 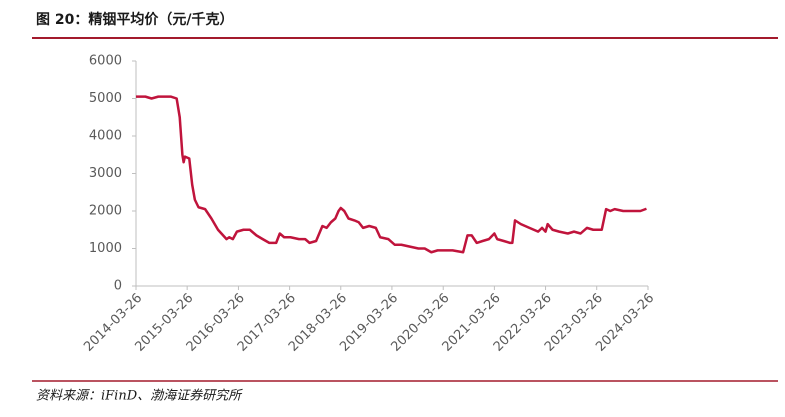 I want to click on source: 资料来源：iFinD、渤海证券研究所, so click(x=139, y=396).